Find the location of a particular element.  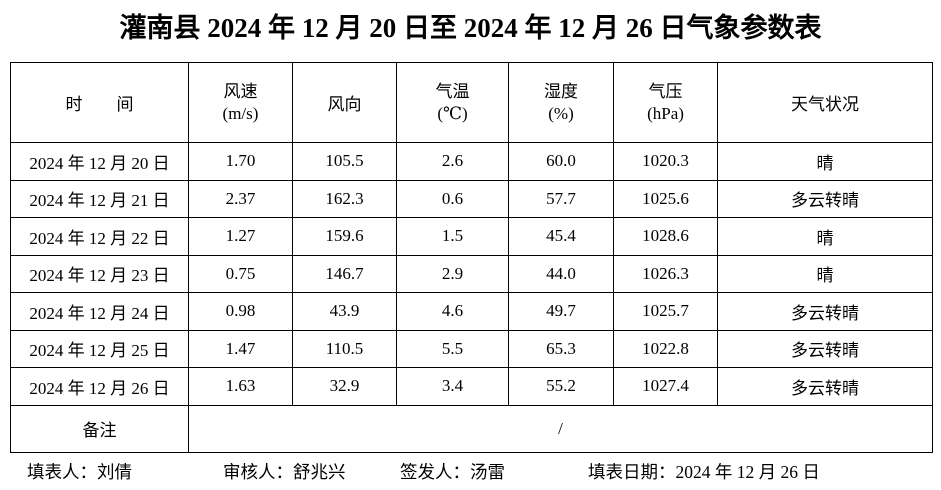

column-header-wind-speed-label: 风速 is located at coordinates (240, 91).